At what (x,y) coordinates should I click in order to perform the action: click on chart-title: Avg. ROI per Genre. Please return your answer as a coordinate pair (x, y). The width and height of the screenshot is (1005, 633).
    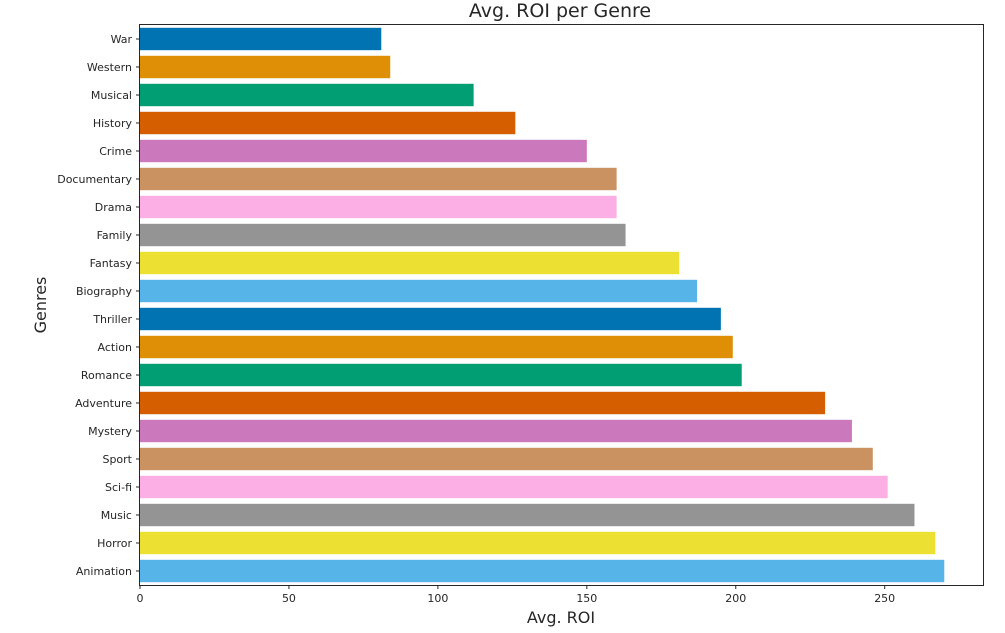
    Looking at the image, I should click on (560, 11).